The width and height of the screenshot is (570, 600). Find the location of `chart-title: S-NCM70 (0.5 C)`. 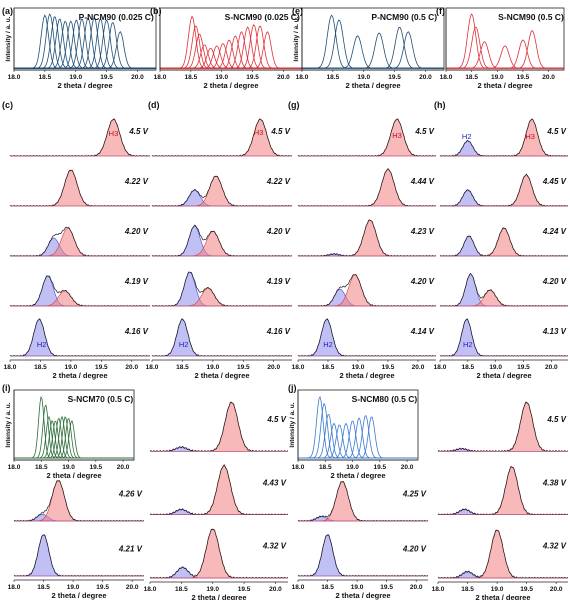

chart-title: S-NCM70 (0.5 C) is located at coordinates (101, 399).